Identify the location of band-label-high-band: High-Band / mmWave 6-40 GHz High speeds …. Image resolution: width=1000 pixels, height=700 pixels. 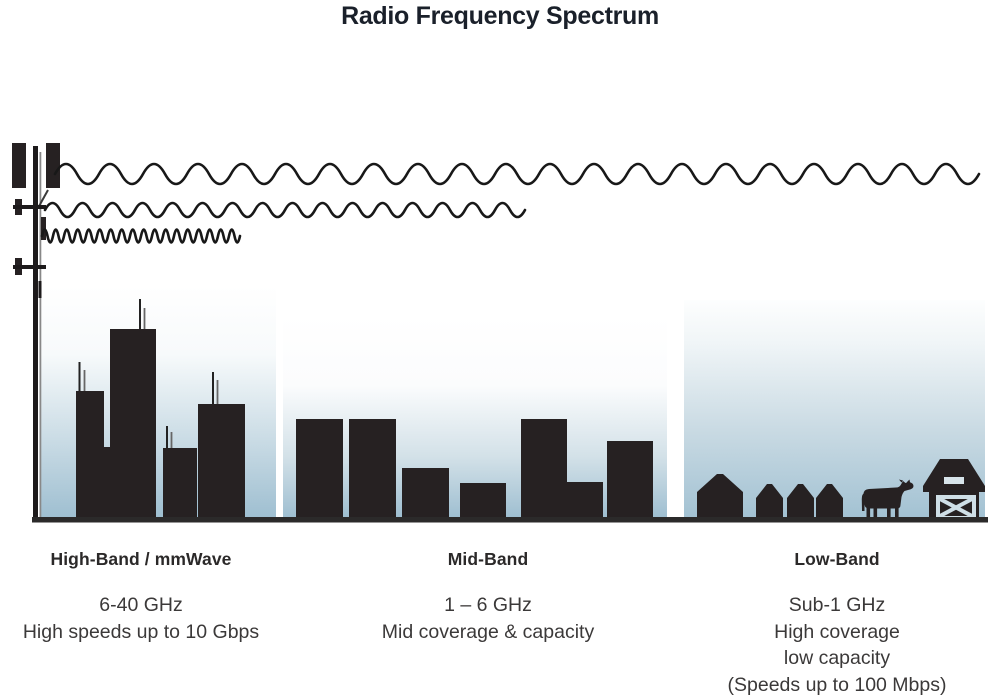
(145, 597).